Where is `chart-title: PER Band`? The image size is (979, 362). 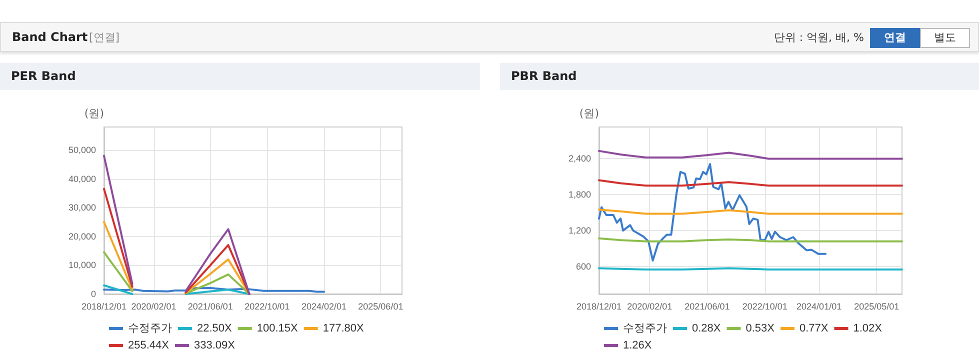
chart-title: PER Band is located at coordinates (240, 76).